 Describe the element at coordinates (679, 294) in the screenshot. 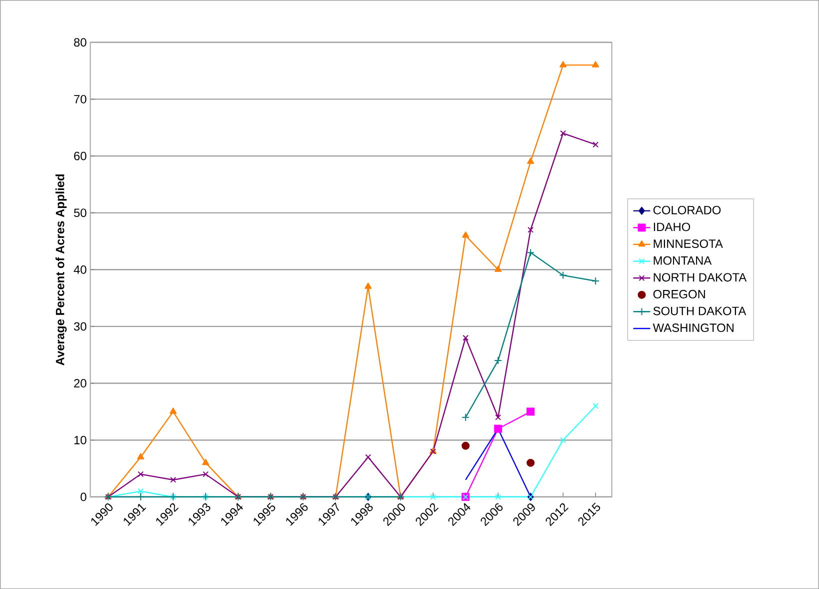

I see `legend-label: OREGON` at that location.